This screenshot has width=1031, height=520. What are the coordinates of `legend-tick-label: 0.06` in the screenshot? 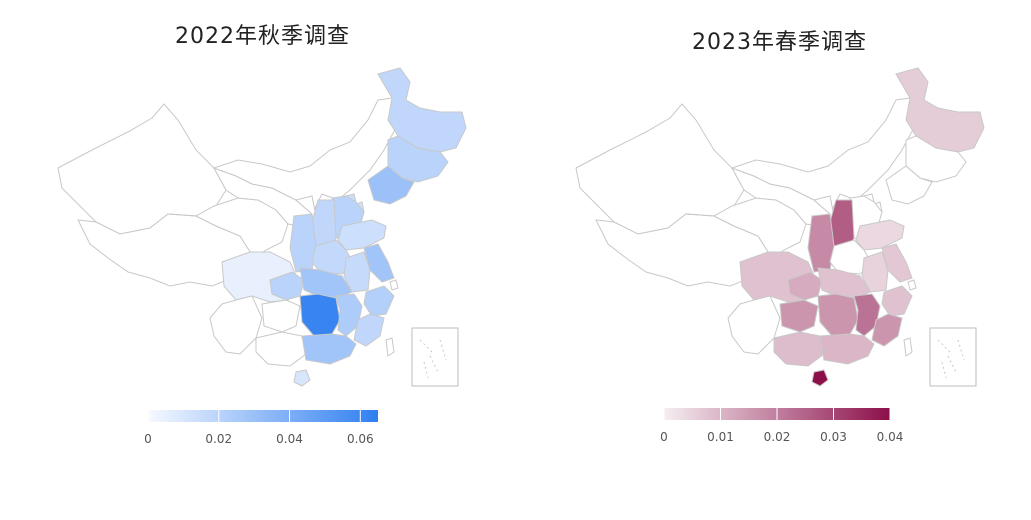 It's located at (360, 439).